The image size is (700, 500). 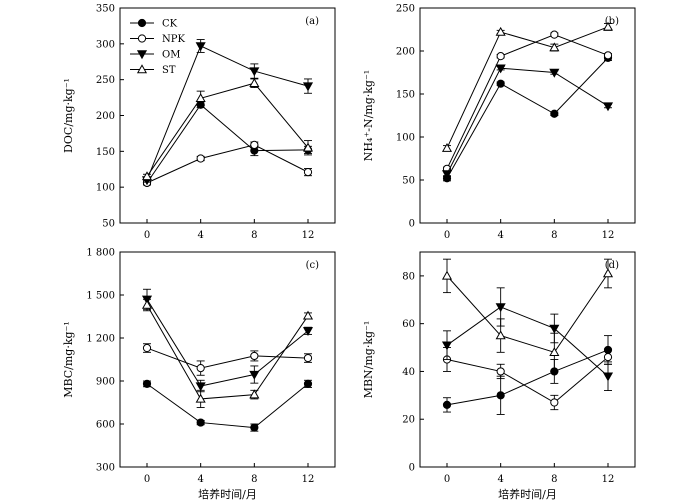 I want to click on y-tick-label: 60, so click(x=408, y=324).